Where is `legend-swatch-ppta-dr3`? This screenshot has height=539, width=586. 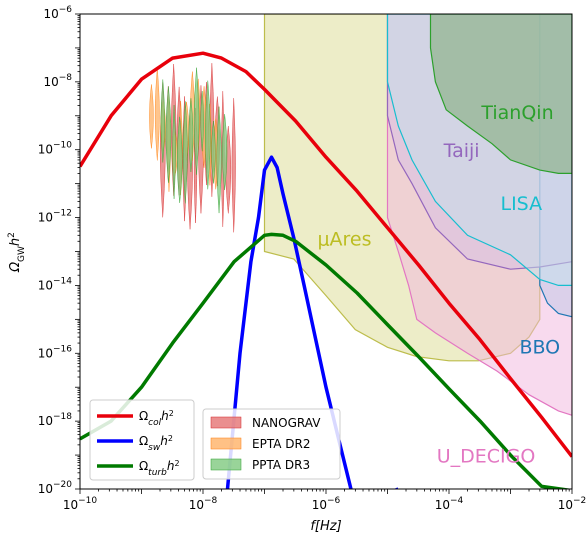
legend-swatch-ppta-dr3 is located at coordinates (226, 464).